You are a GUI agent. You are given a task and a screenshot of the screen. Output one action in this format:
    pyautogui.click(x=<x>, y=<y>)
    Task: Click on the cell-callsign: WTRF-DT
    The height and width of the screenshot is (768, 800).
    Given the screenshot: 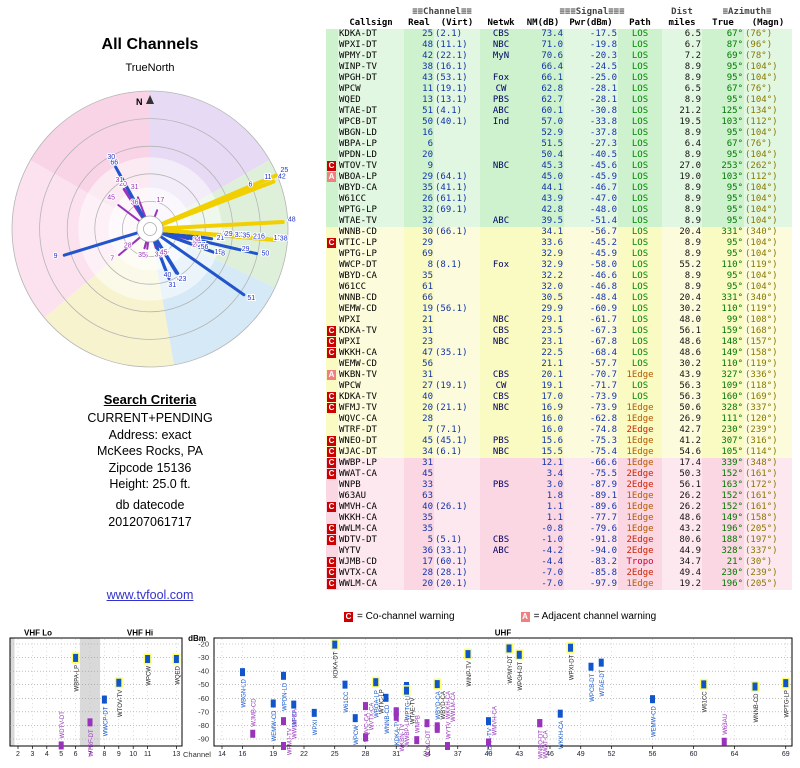 What is the action you would take?
    pyautogui.click(x=371, y=430)
    